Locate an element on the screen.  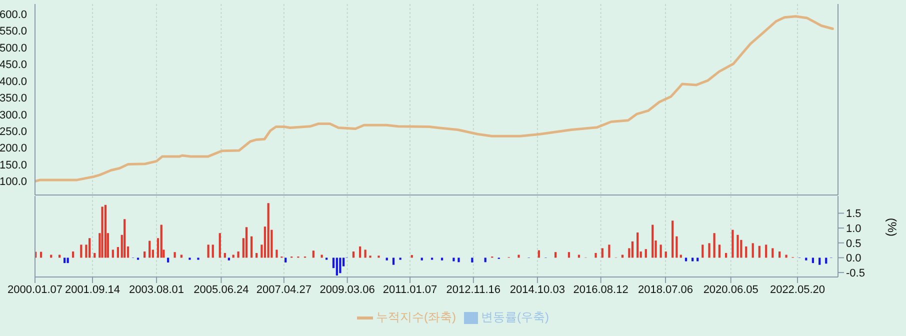
y2-tick-label: 1.0 is located at coordinates (854, 228).